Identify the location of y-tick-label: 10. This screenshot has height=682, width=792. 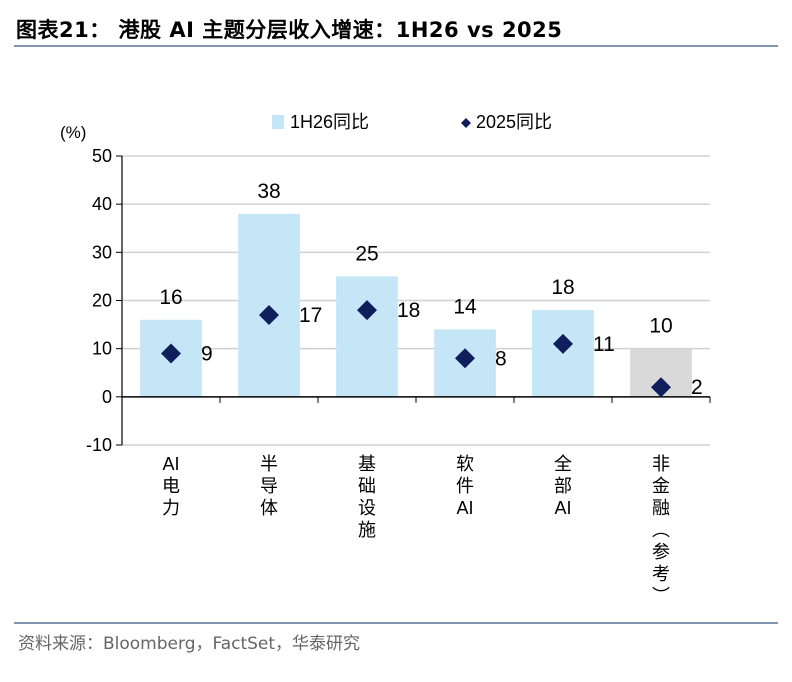
(102, 349).